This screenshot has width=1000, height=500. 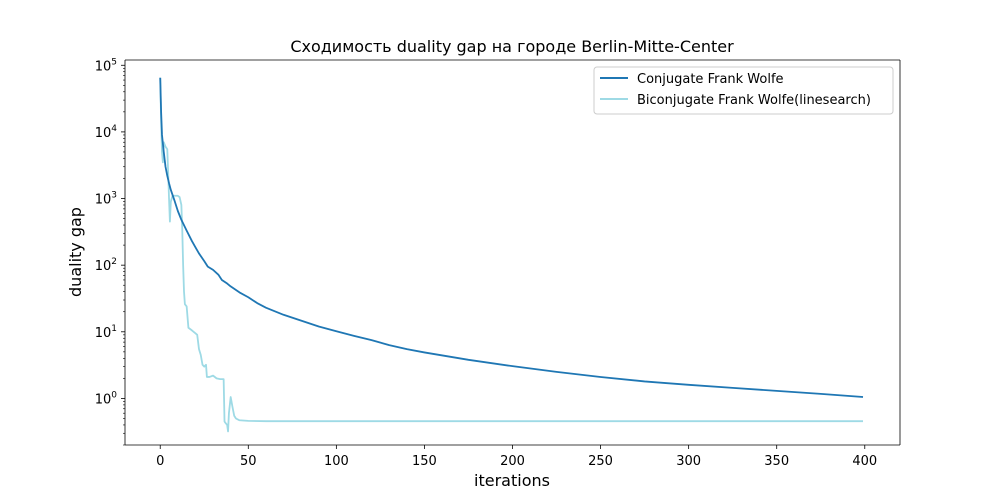 I want to click on x-tick-label: 0, so click(x=160, y=461).